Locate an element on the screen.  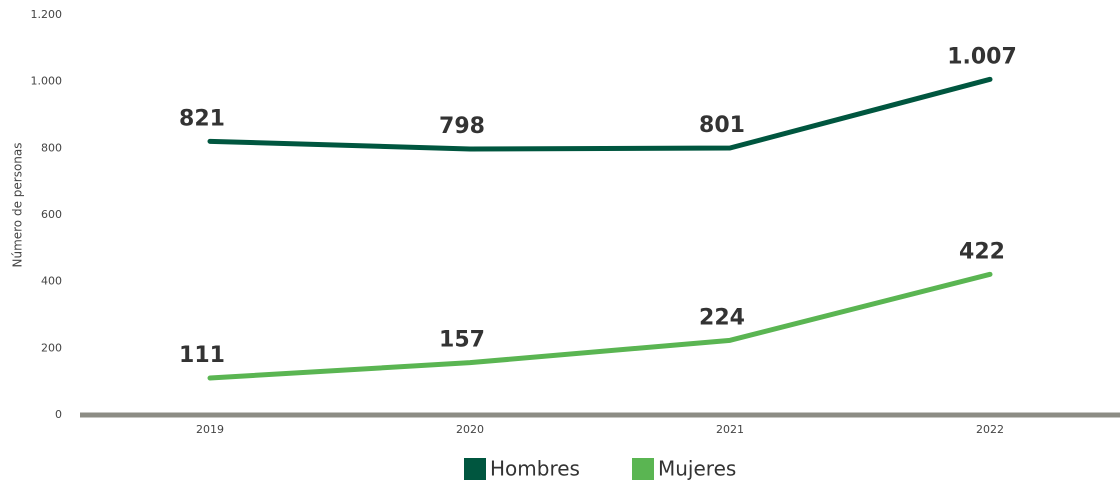
data-label: 801 is located at coordinates (722, 125).